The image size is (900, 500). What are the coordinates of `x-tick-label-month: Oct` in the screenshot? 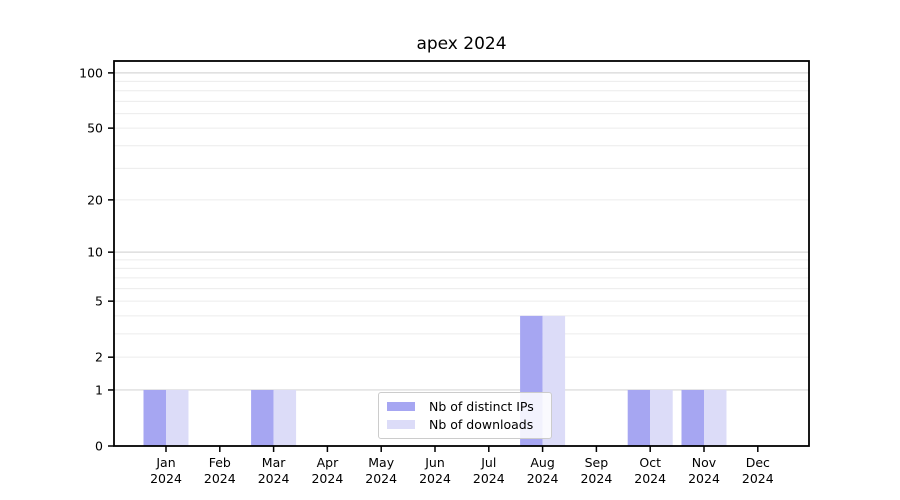 It's located at (650, 462).